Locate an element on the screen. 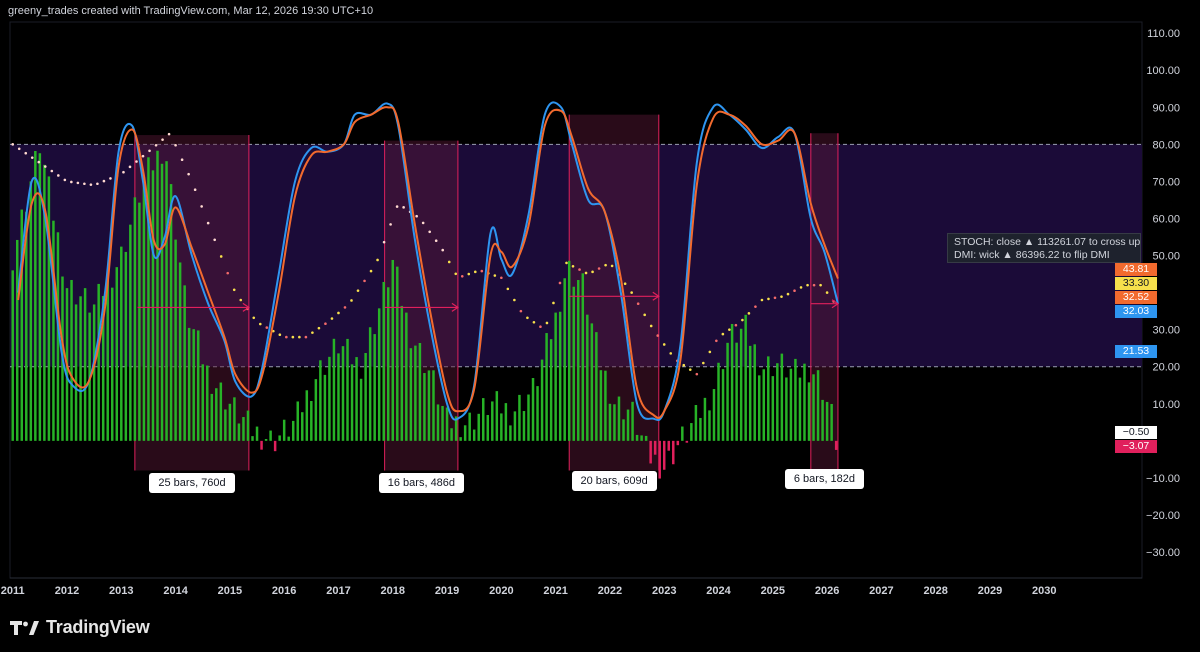  tradingview-logo-text: TradingView is located at coordinates (98, 627).